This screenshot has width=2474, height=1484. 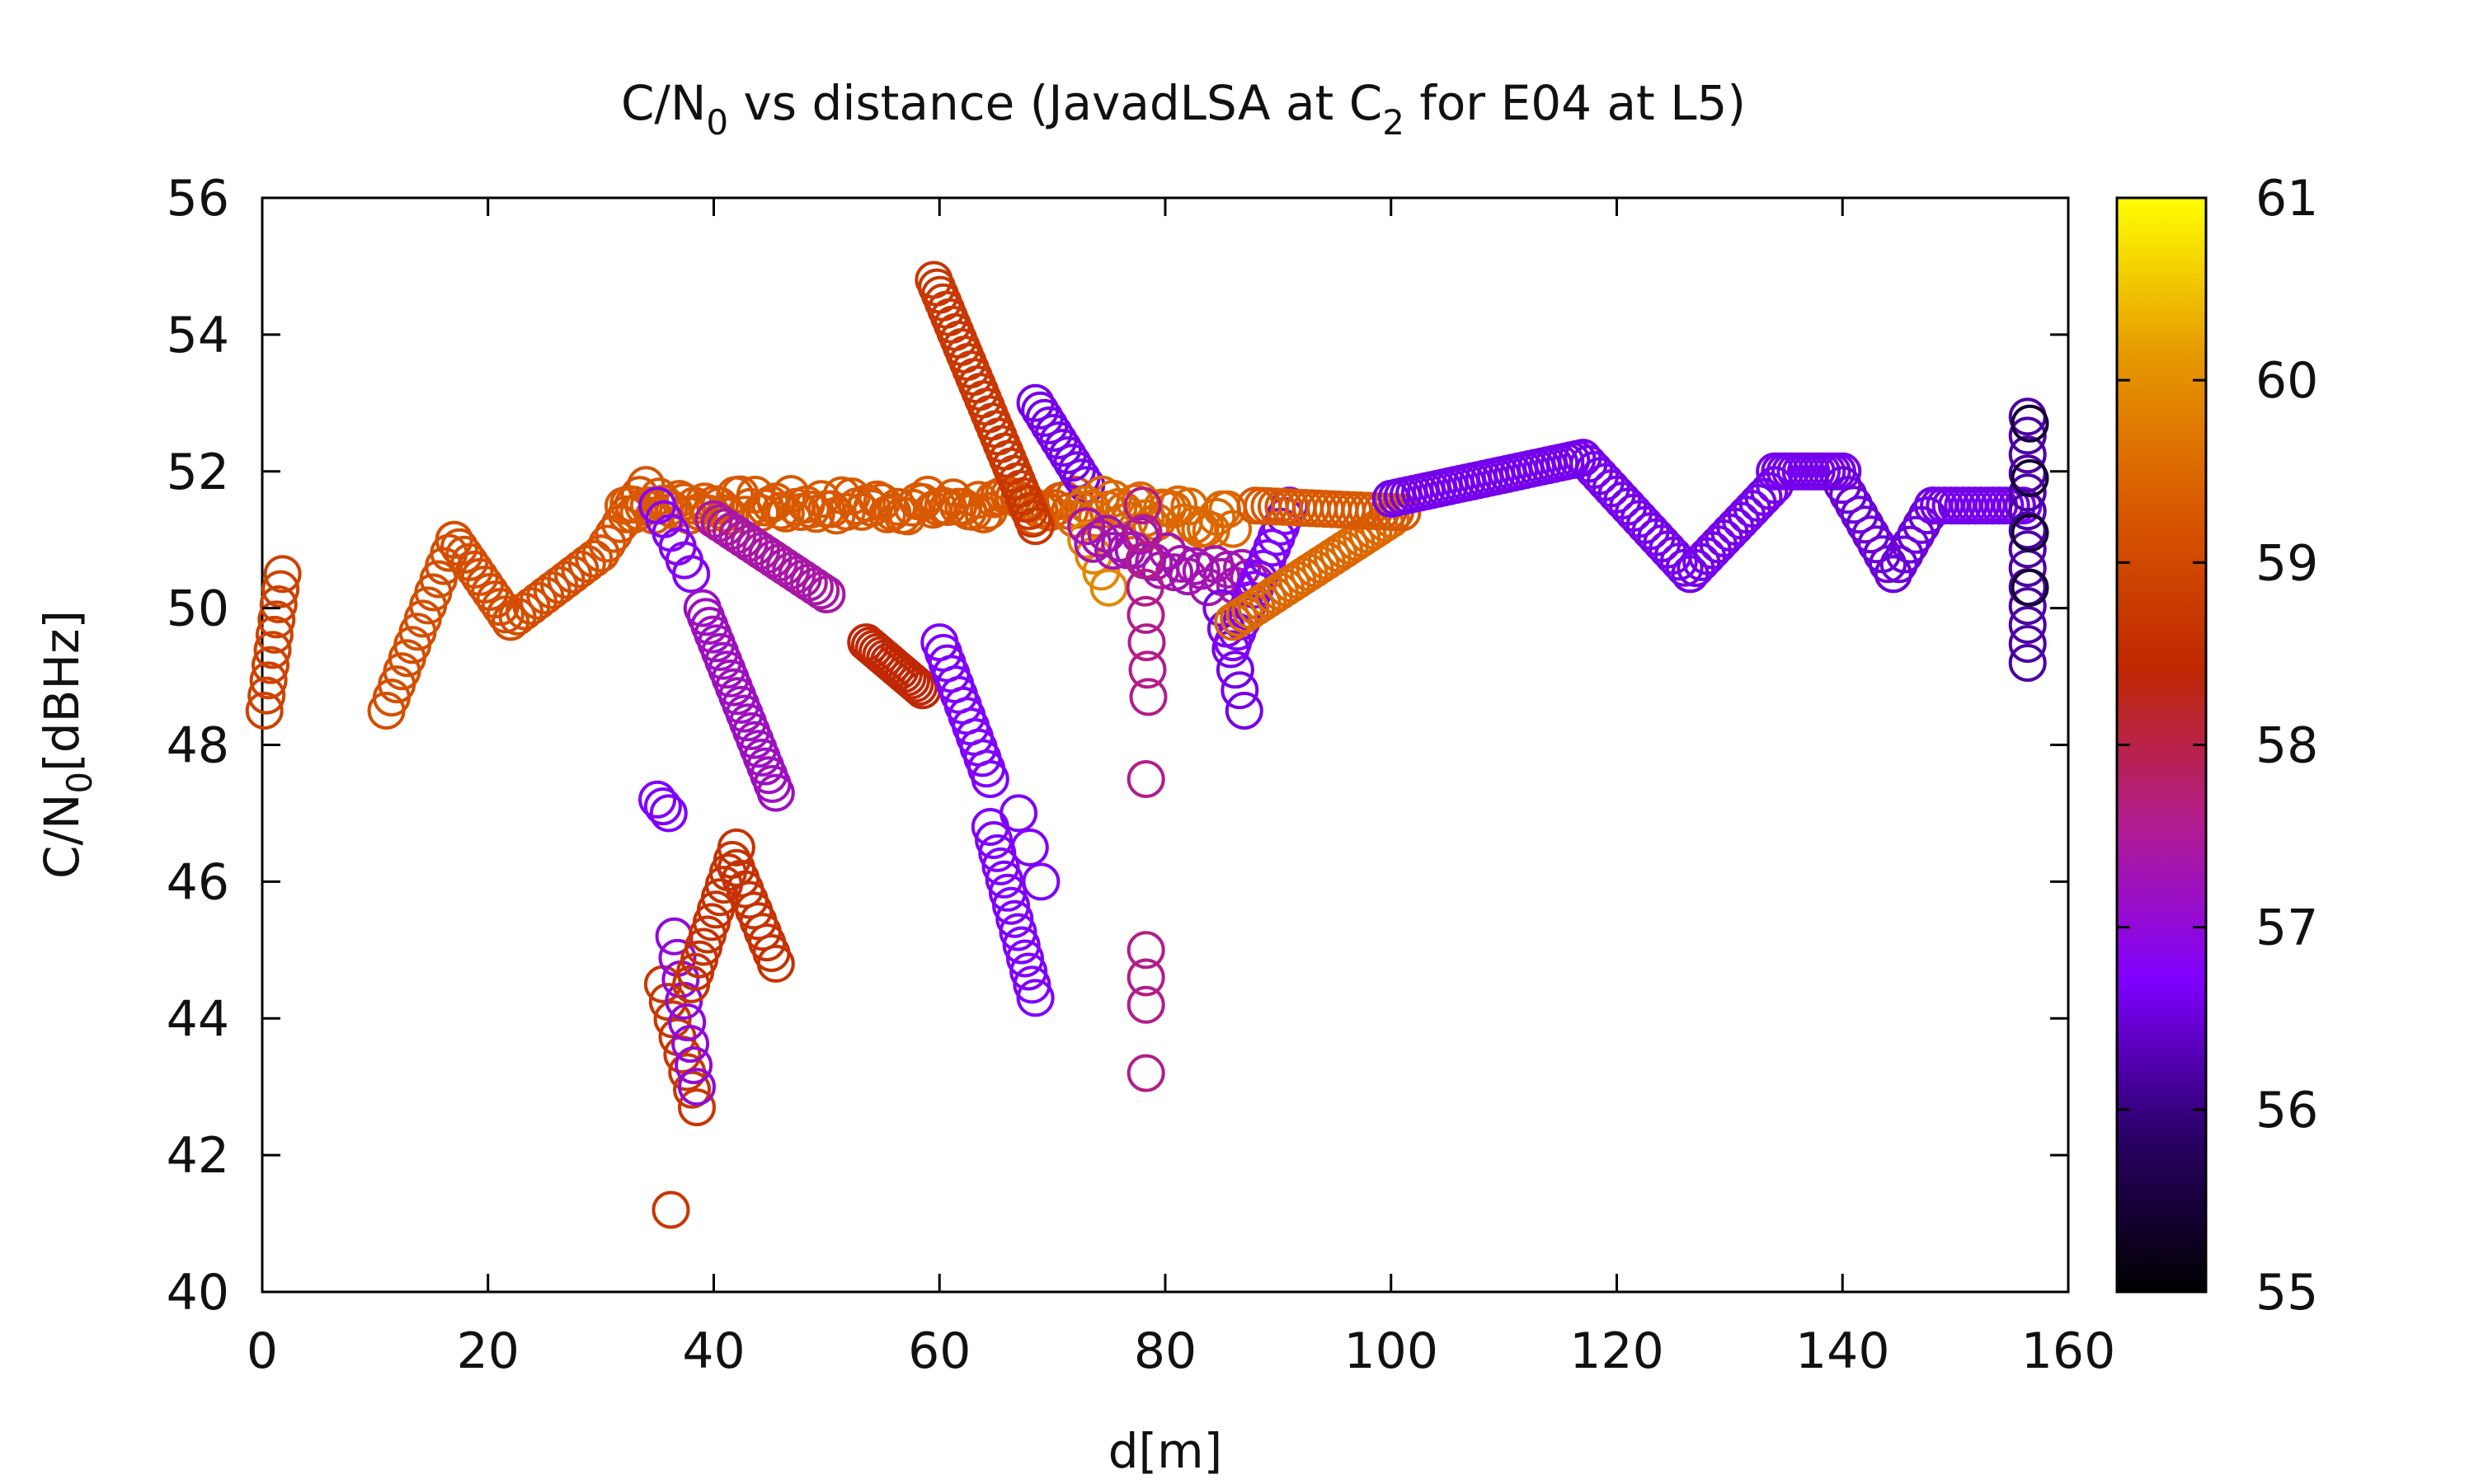 I want to click on colorbar, so click(x=2161, y=745).